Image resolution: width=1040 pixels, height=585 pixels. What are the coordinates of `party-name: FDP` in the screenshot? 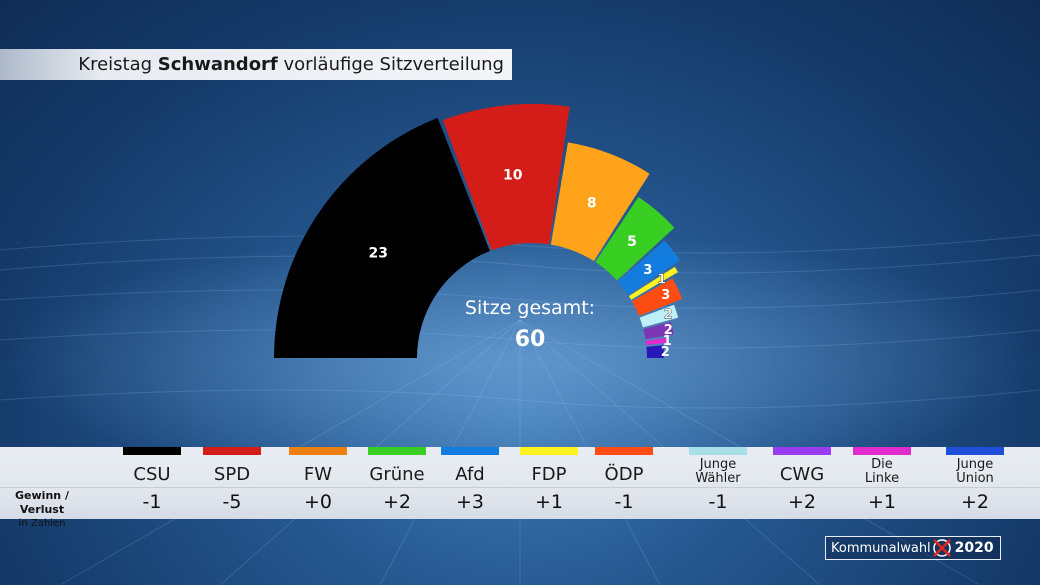 It's located at (549, 474).